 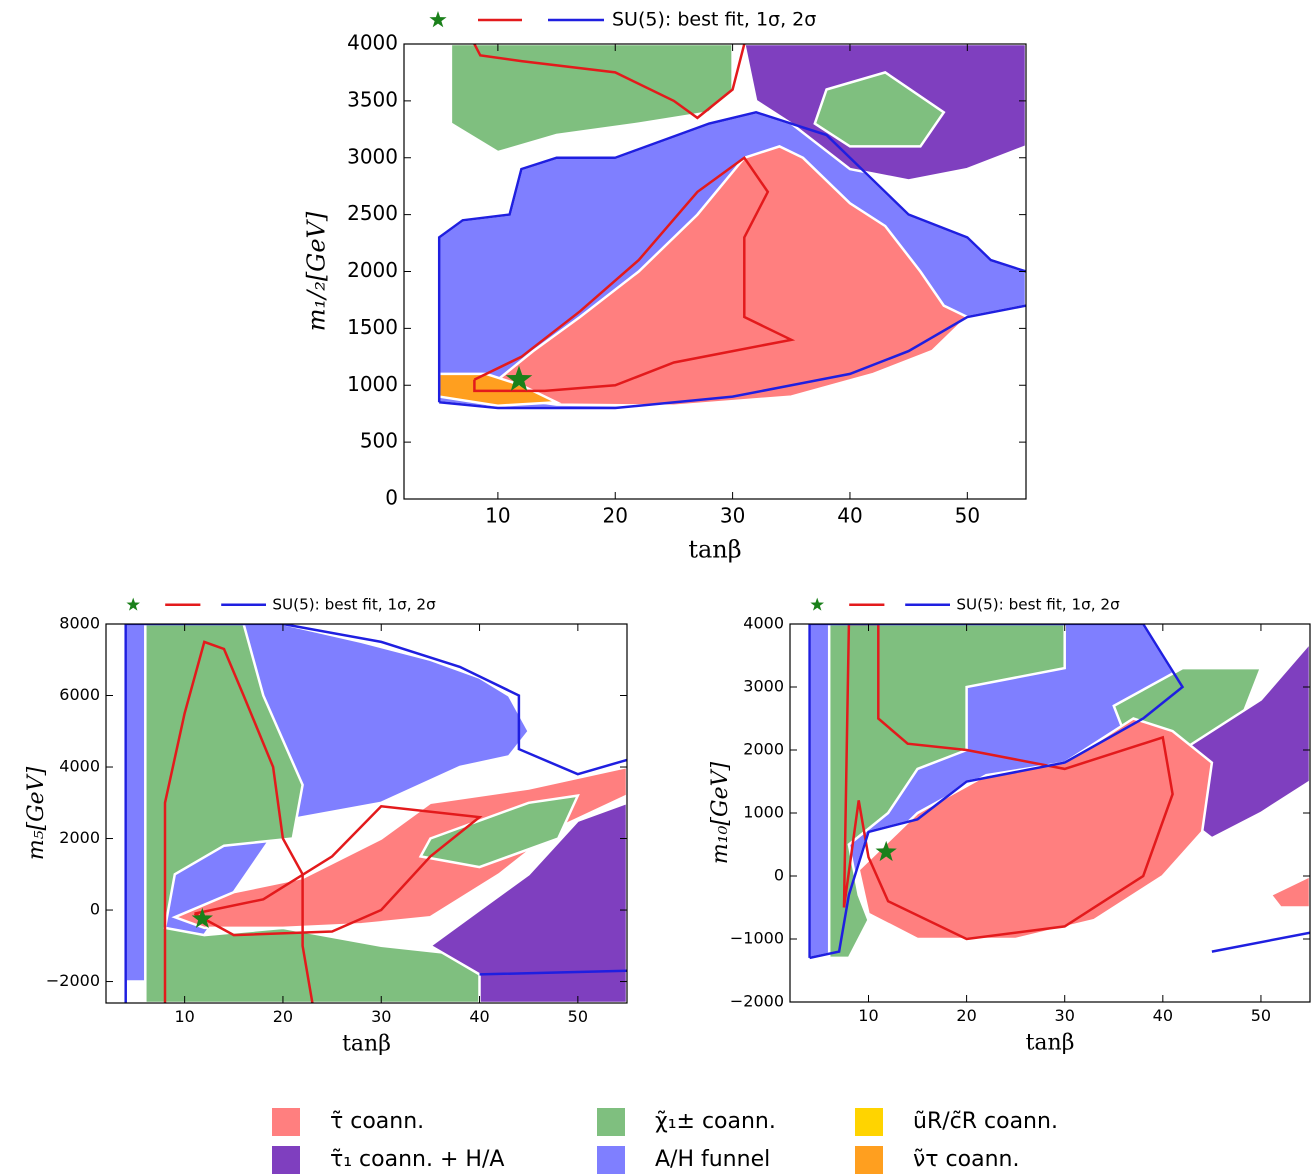 I want to click on legend-label: ν̃τ coann., so click(x=966, y=1159).